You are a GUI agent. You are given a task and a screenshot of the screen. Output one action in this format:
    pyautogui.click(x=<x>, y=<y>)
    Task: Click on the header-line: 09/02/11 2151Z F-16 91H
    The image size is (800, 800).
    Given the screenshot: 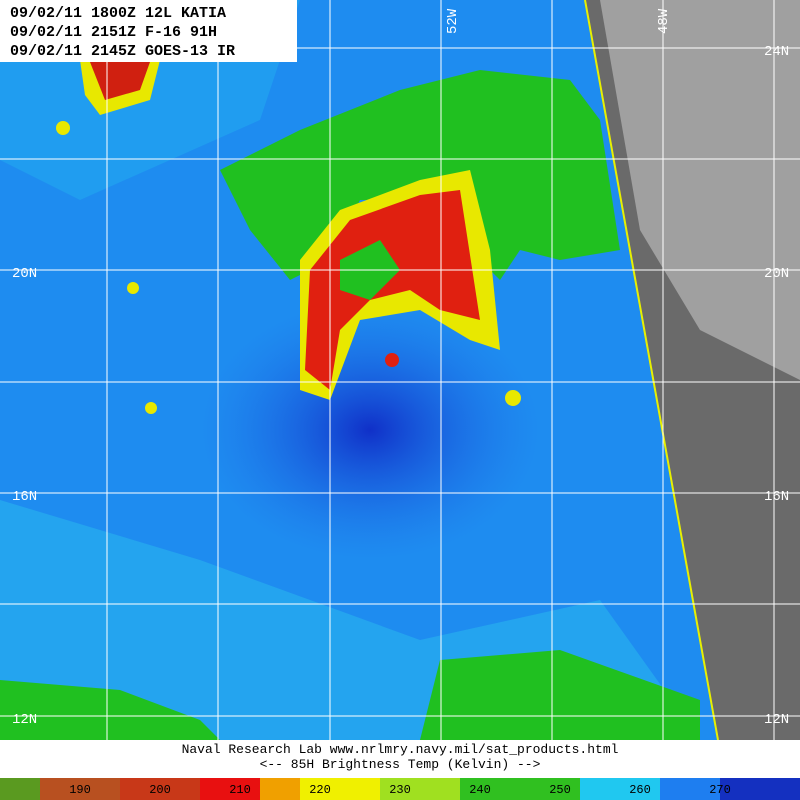 What is the action you would take?
    pyautogui.click(x=113, y=32)
    